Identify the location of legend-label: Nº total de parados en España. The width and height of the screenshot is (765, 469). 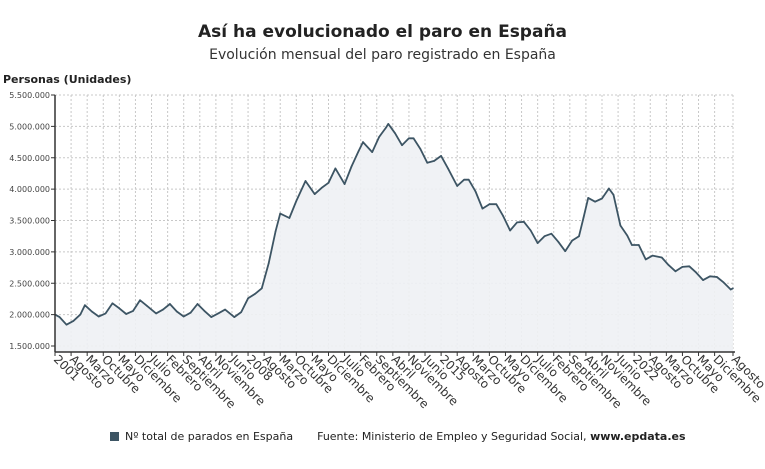
(209, 436).